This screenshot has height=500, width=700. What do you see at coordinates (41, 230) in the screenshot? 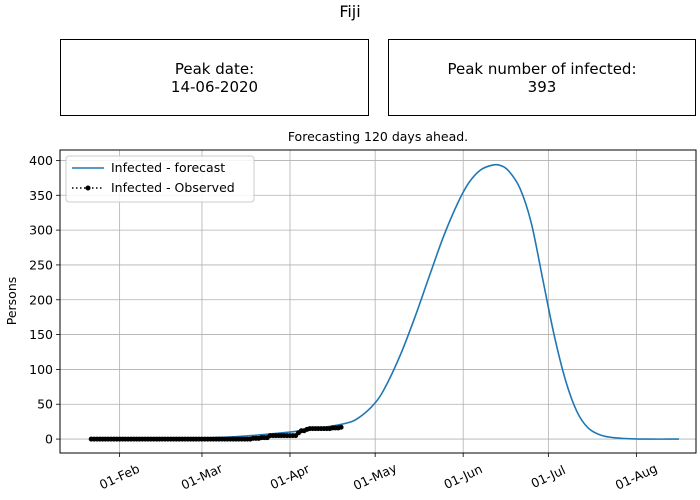
I see `y-tick-label: 300` at bounding box center [41, 230].